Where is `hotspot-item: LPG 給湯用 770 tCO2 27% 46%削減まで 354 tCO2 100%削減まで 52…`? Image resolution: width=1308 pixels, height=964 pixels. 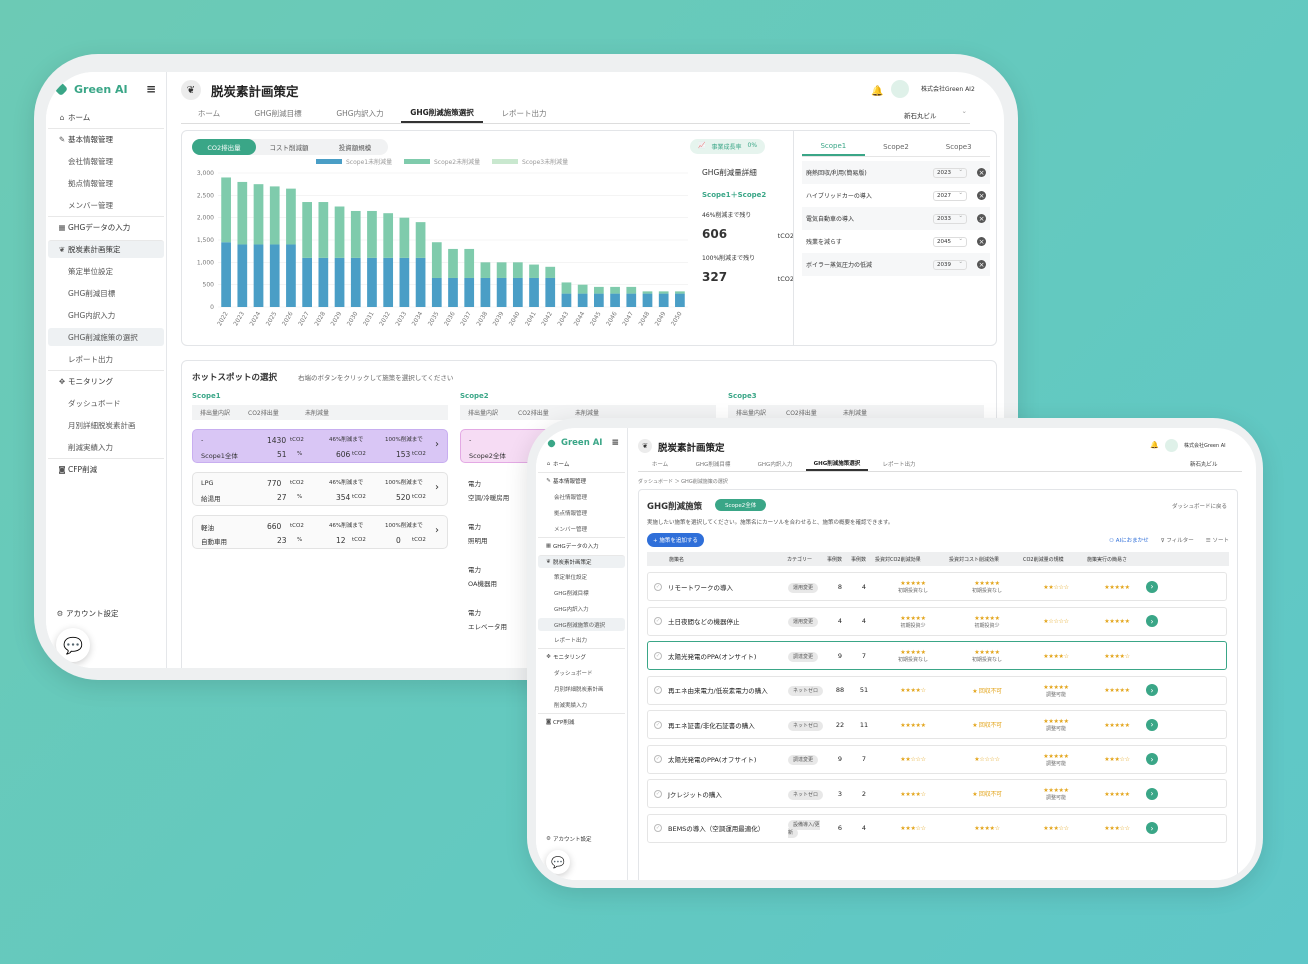
hotspot-item: LPG 給湯用 770 tCO2 27% 46%削減まで 354 tCO2 100%削減まで 52… is located at coordinates (320, 489).